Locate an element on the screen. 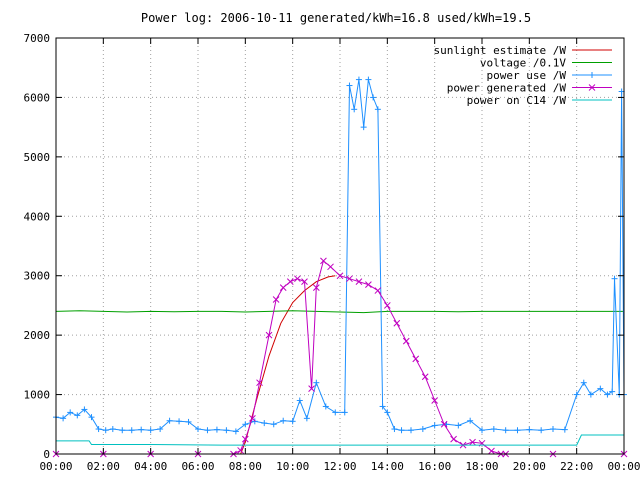 Image resolution: width=640 pixels, height=480 pixels. x-tick-label: 16:00 is located at coordinates (434, 466).